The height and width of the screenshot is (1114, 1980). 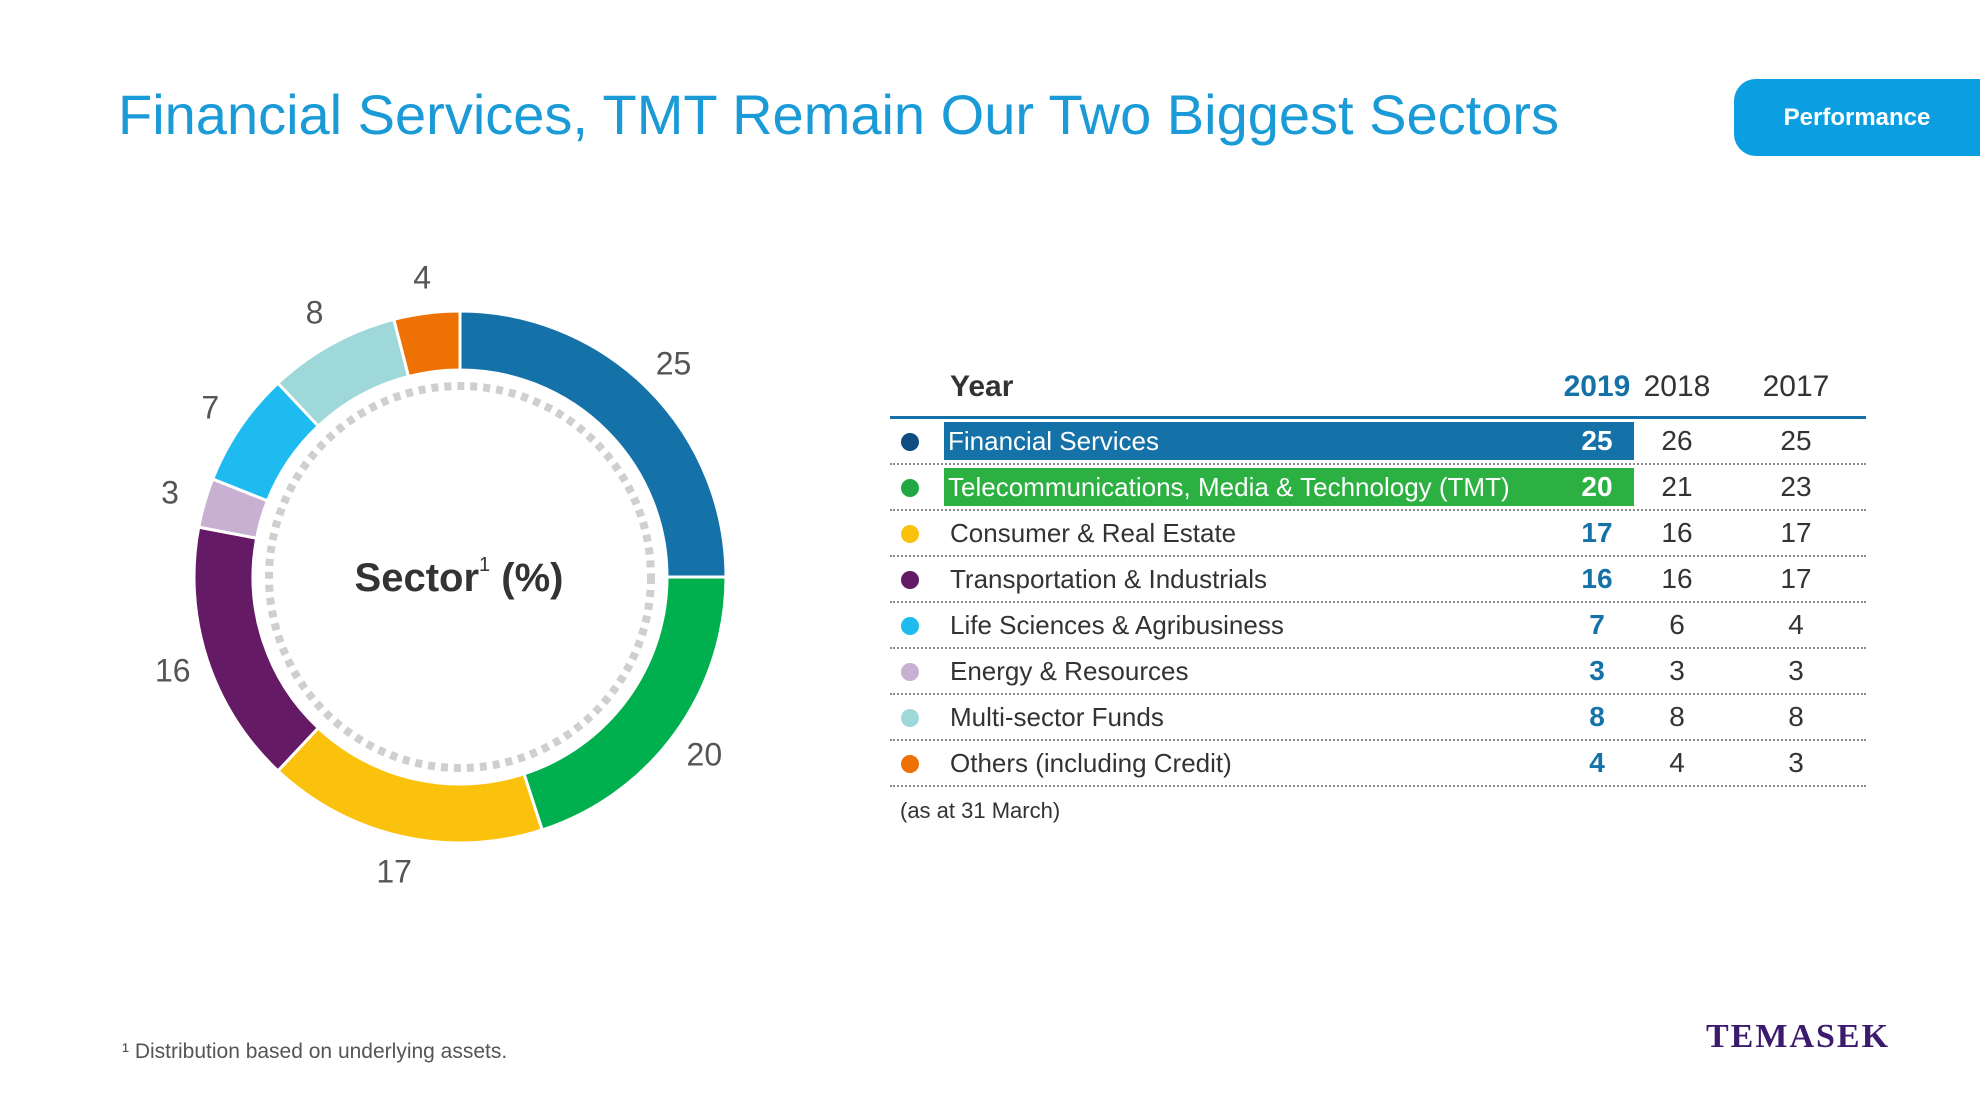 What do you see at coordinates (1597, 670) in the screenshot?
I see `value-2019: 3` at bounding box center [1597, 670].